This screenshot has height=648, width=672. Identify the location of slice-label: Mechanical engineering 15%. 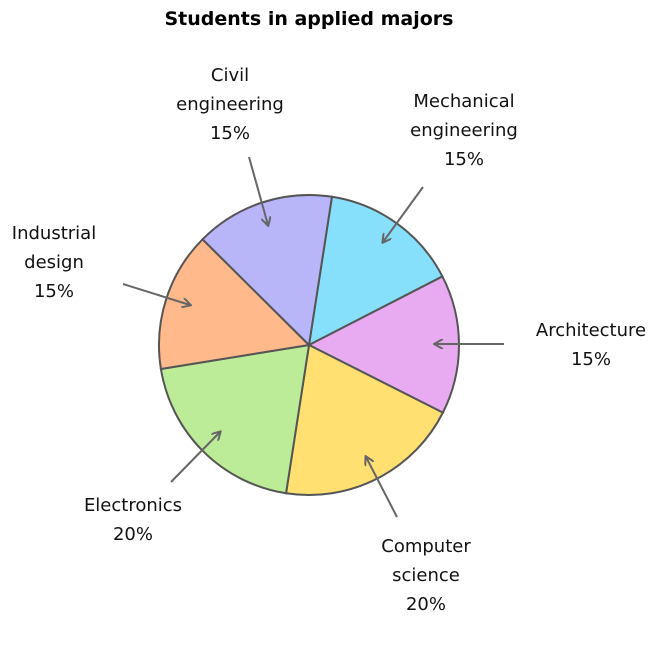
(464, 130).